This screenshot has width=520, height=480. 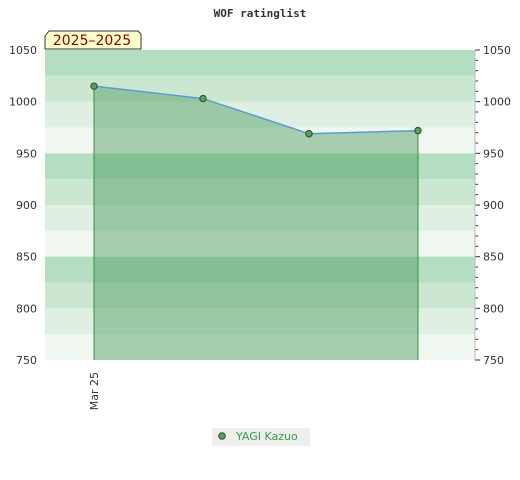 I want to click on series-line, so click(x=256, y=110).